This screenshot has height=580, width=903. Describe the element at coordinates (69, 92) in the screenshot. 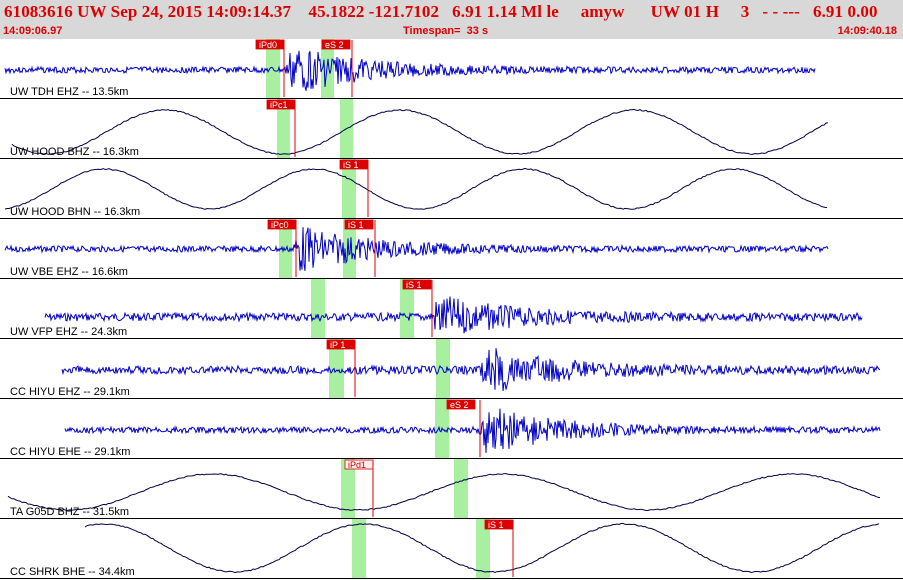

I see `trace-label: UW TDH EHZ -- 13.5km` at that location.